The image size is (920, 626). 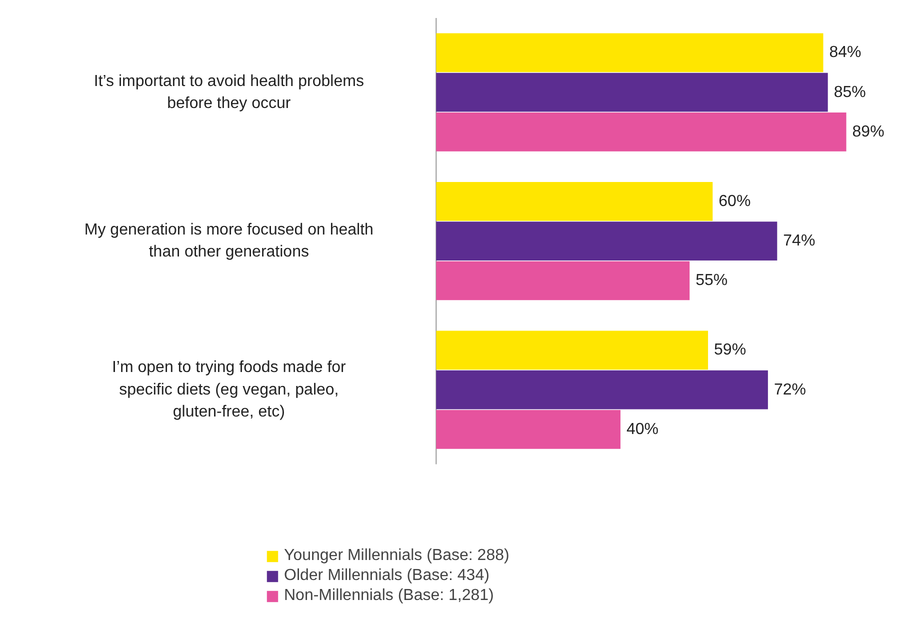 What do you see at coordinates (229, 389) in the screenshot?
I see `y-tick-label: I’m open to trying foods made for specific diets (eg vegan, paleo, gluten-free, etc)` at bounding box center [229, 389].